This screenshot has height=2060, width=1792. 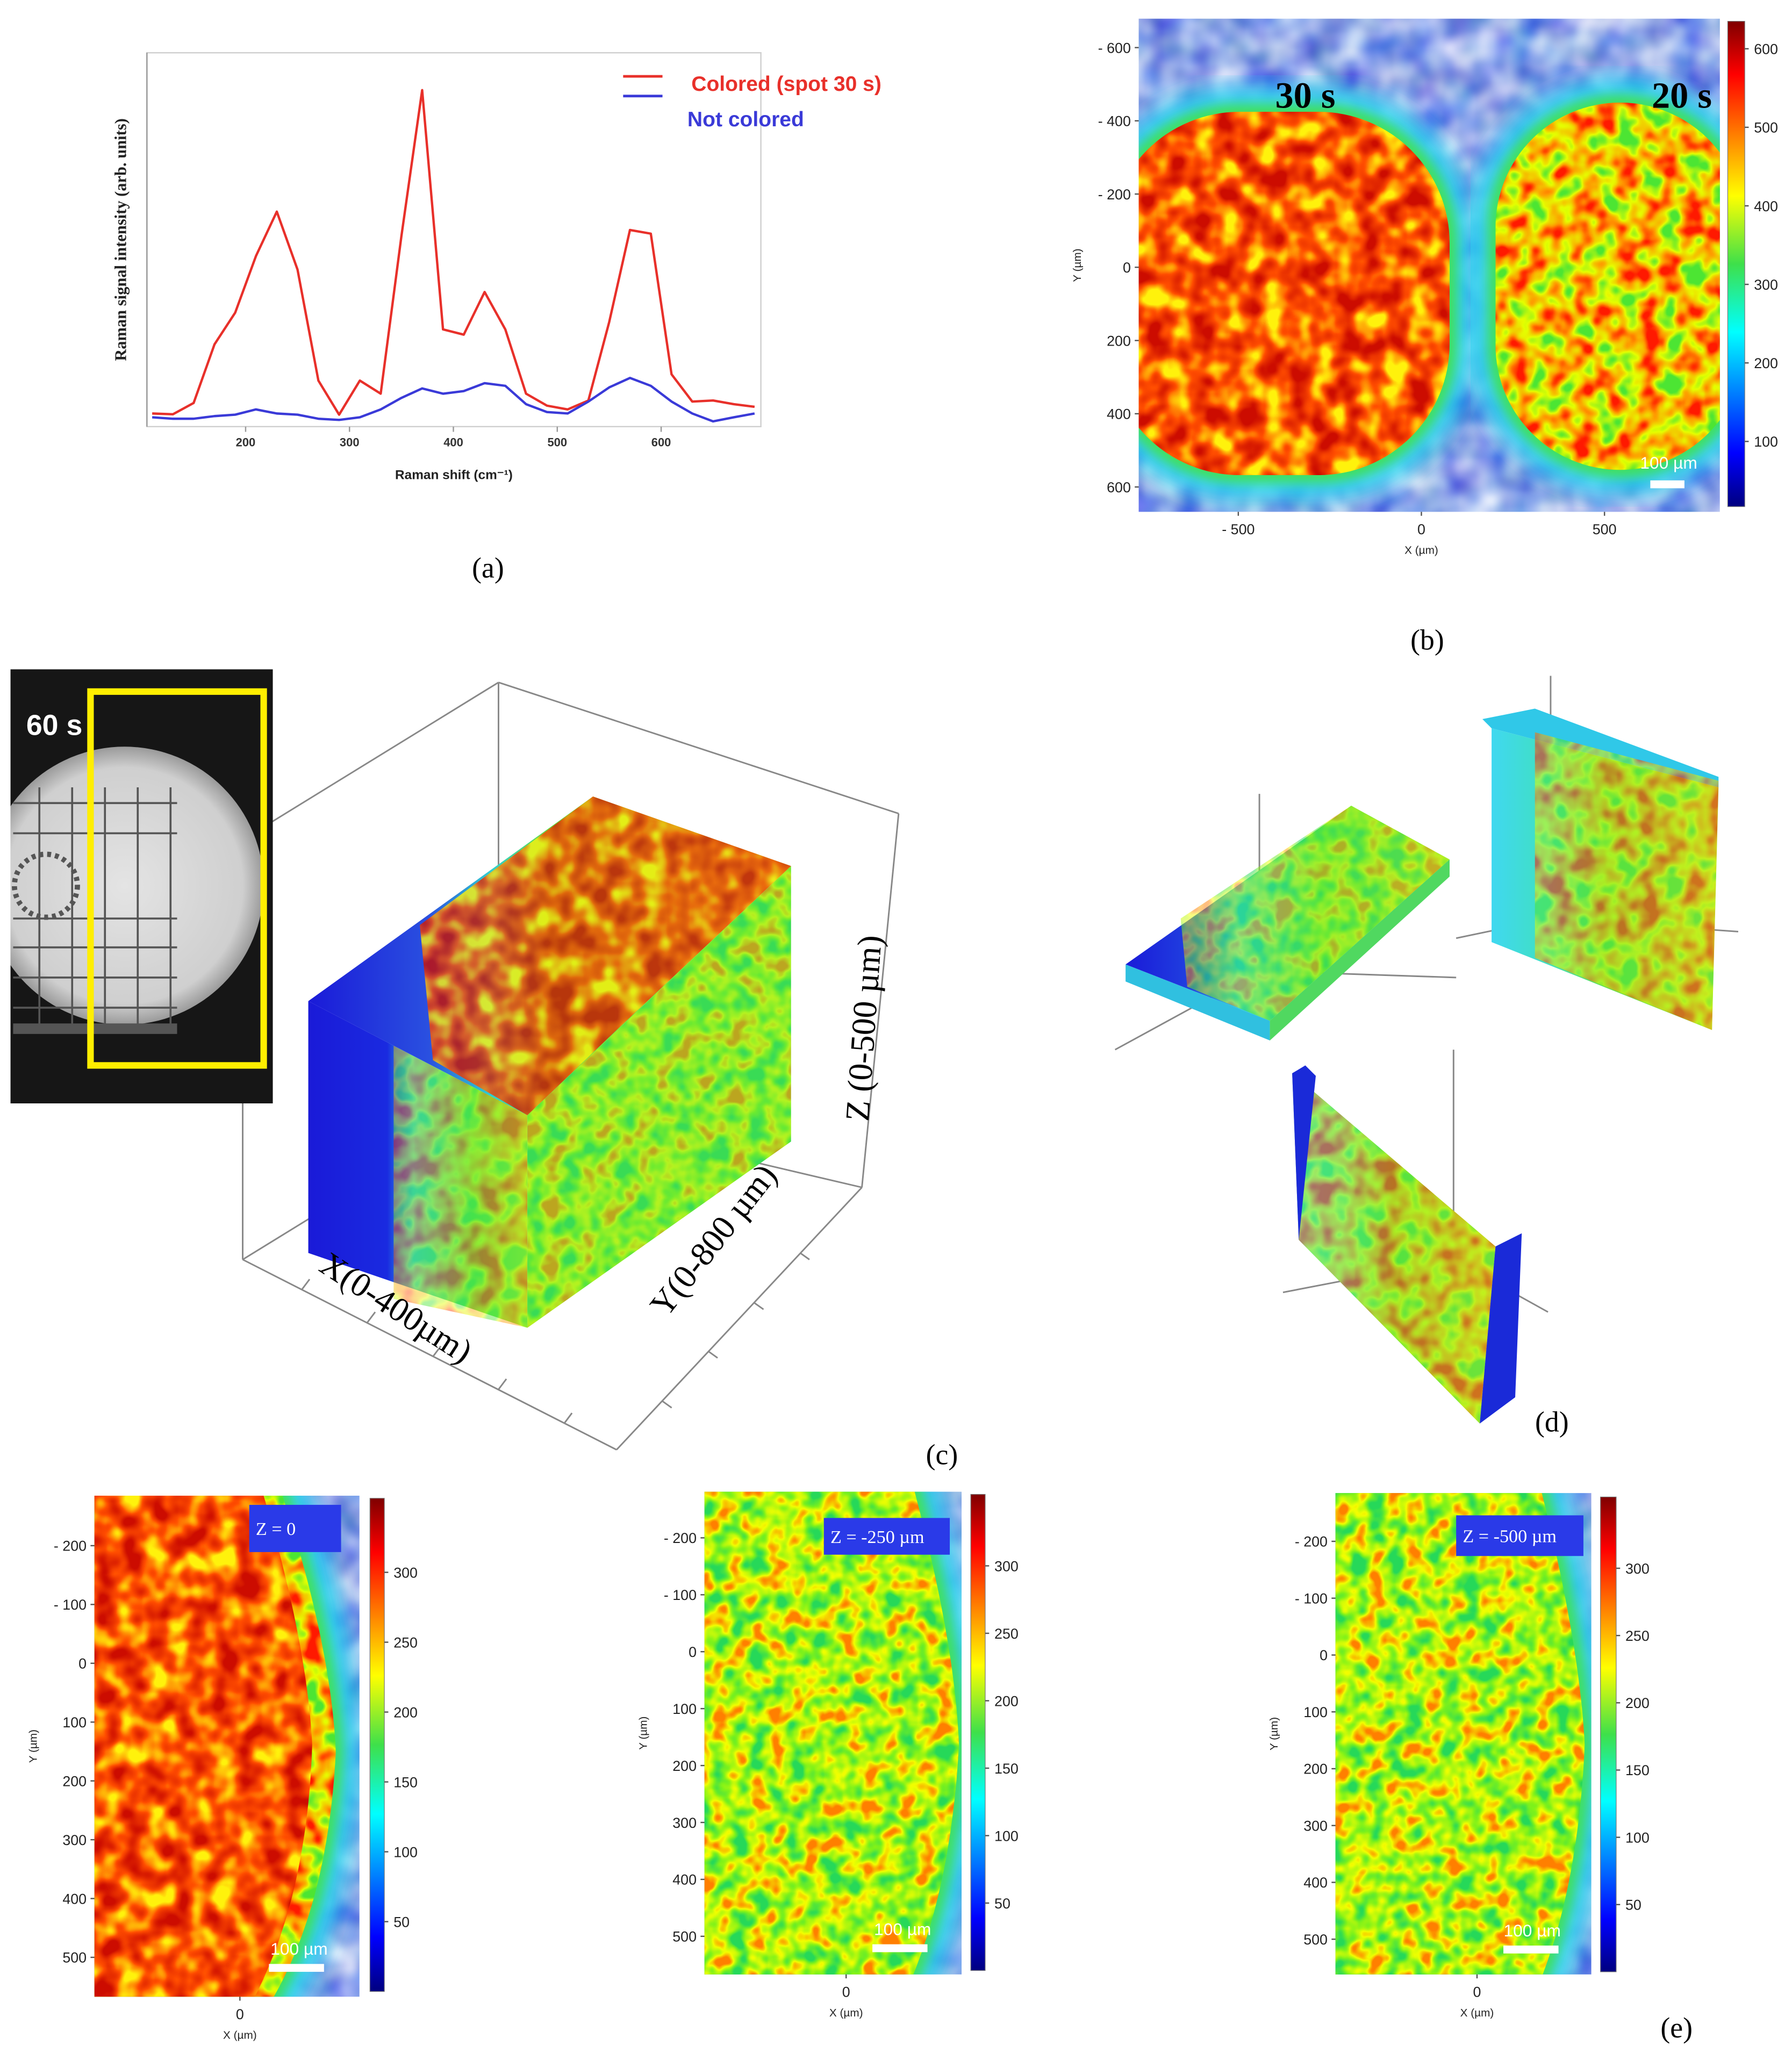 I want to click on annotation: 20 s, so click(x=1682, y=95).